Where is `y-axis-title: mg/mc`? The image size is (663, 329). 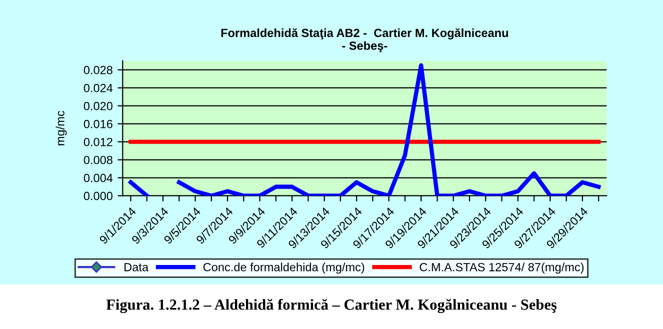
y-axis-title: mg/mc is located at coordinates (61, 128).